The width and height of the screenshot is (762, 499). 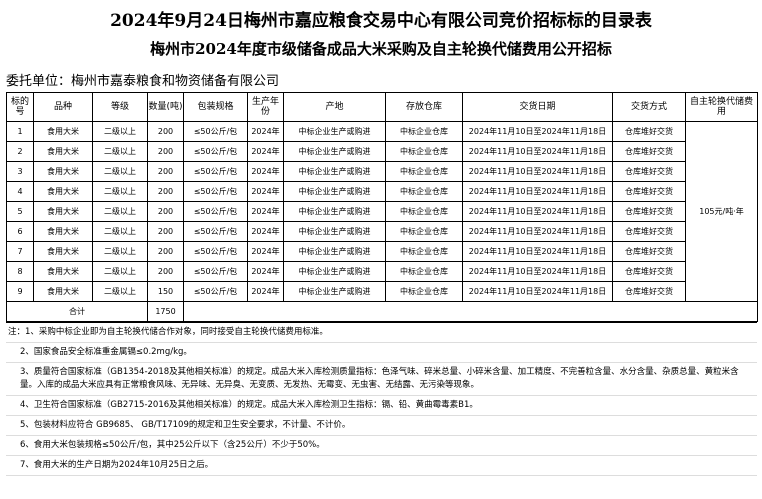 I want to click on header-cell: 标的号, so click(x=20, y=107).